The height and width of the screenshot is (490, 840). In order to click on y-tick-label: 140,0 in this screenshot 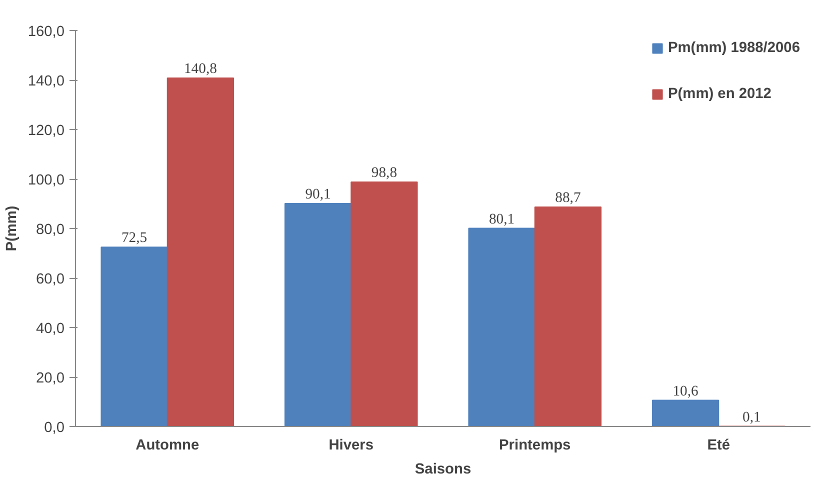, I will do `click(46, 82)`.